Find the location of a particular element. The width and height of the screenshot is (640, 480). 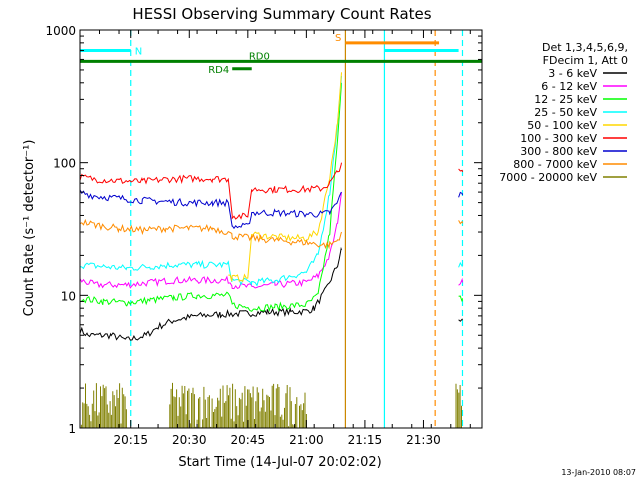

chart-title: HESSI Observing Summary Count Rates is located at coordinates (281, 14).